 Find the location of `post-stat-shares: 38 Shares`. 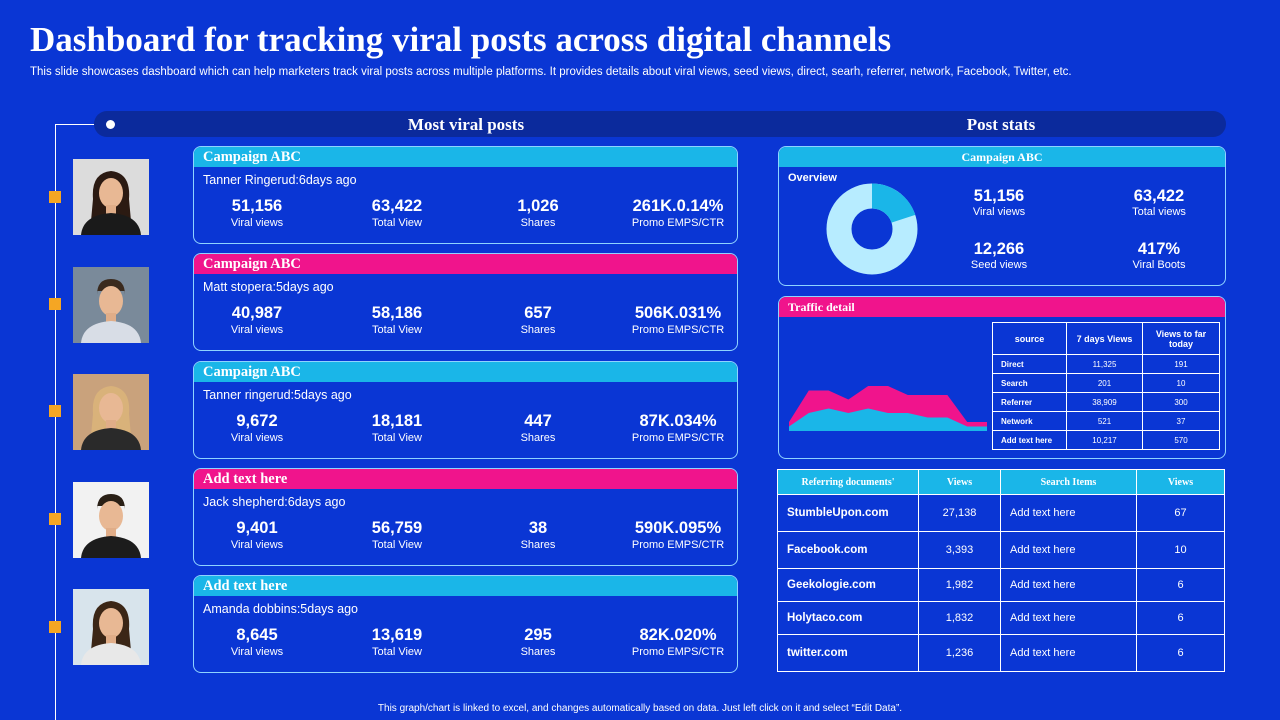

post-stat-shares: 38 Shares is located at coordinates (538, 535).